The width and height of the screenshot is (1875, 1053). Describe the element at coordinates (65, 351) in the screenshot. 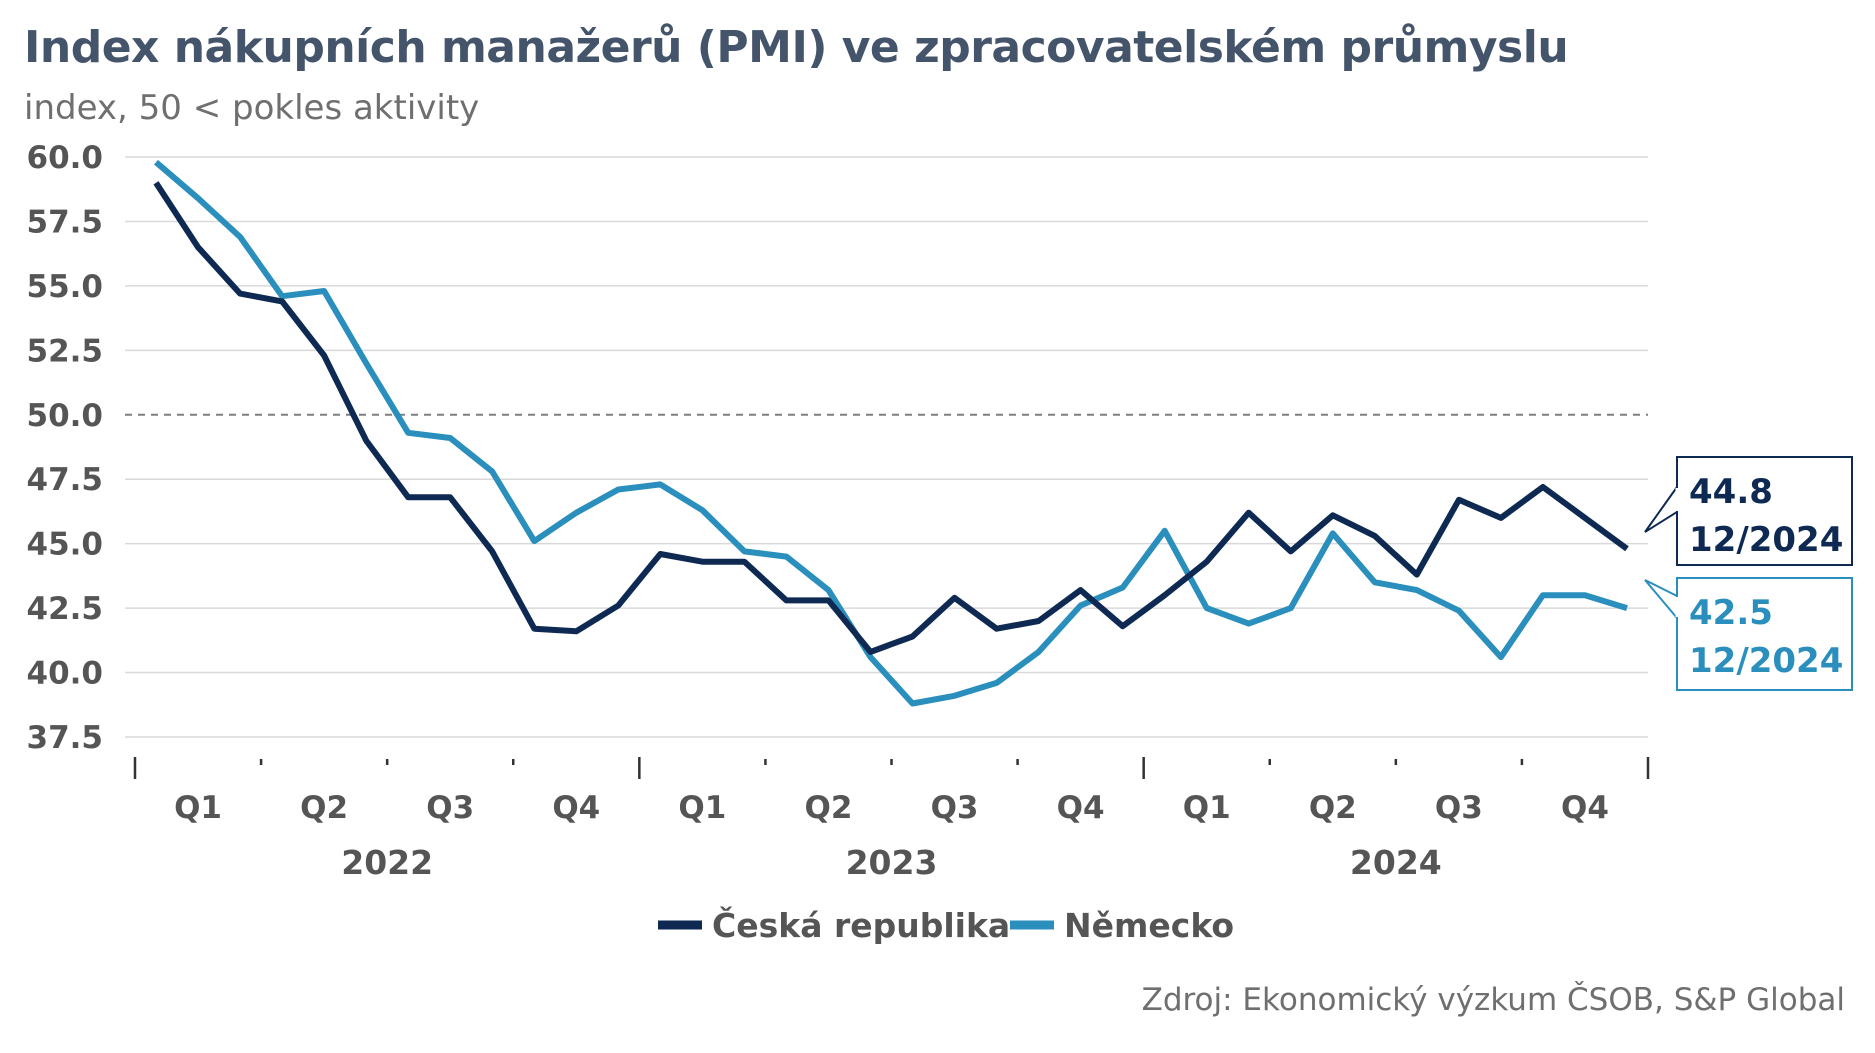

I see `y-tick-label: 52.5` at that location.